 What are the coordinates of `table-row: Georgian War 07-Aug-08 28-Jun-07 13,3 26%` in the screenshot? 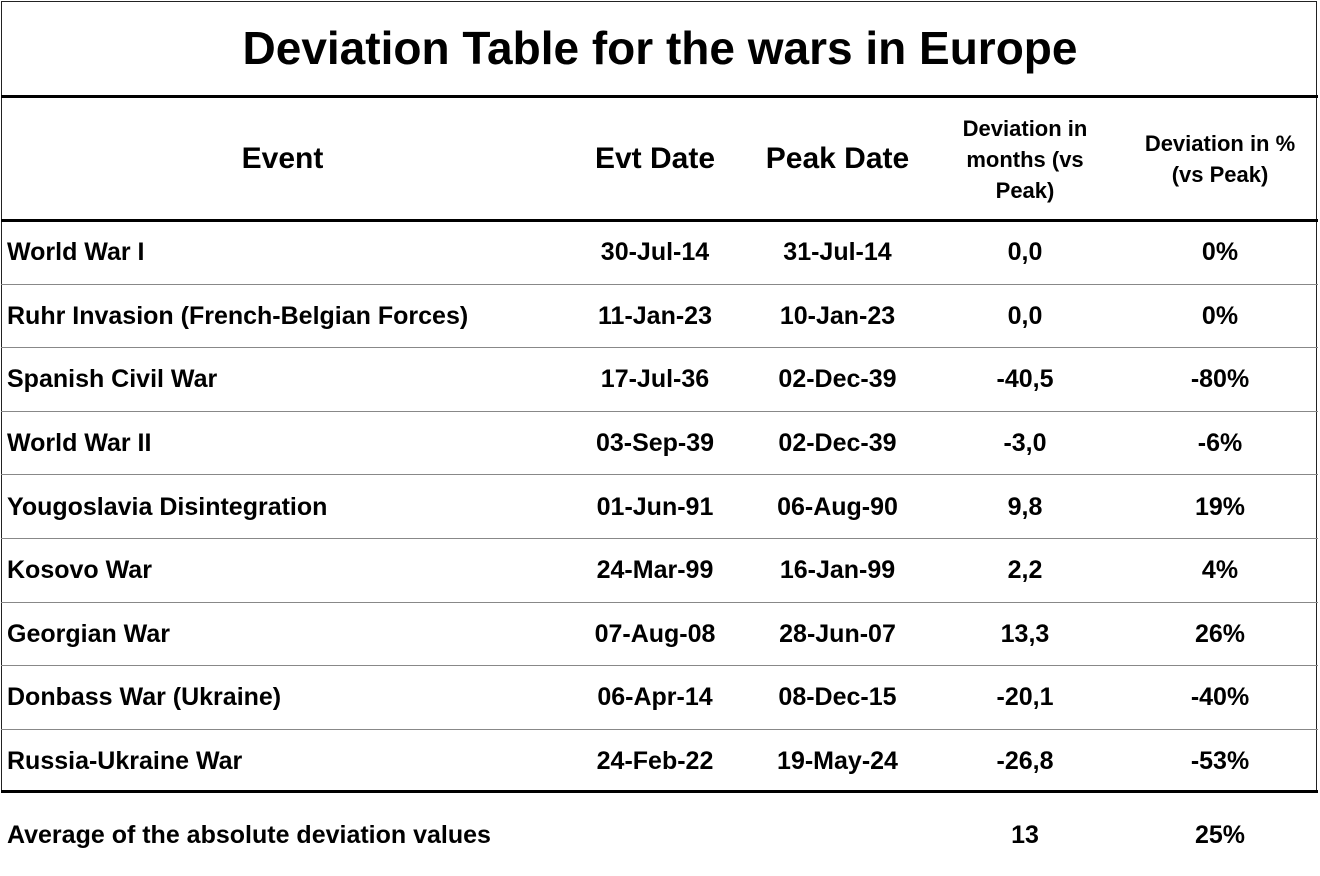 It's located at (660, 635).